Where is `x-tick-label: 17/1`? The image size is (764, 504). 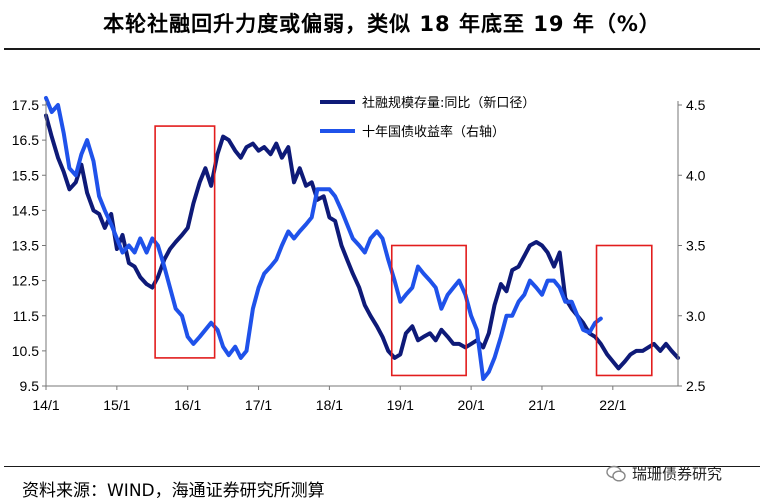
x-tick-label: 17/1 is located at coordinates (258, 405).